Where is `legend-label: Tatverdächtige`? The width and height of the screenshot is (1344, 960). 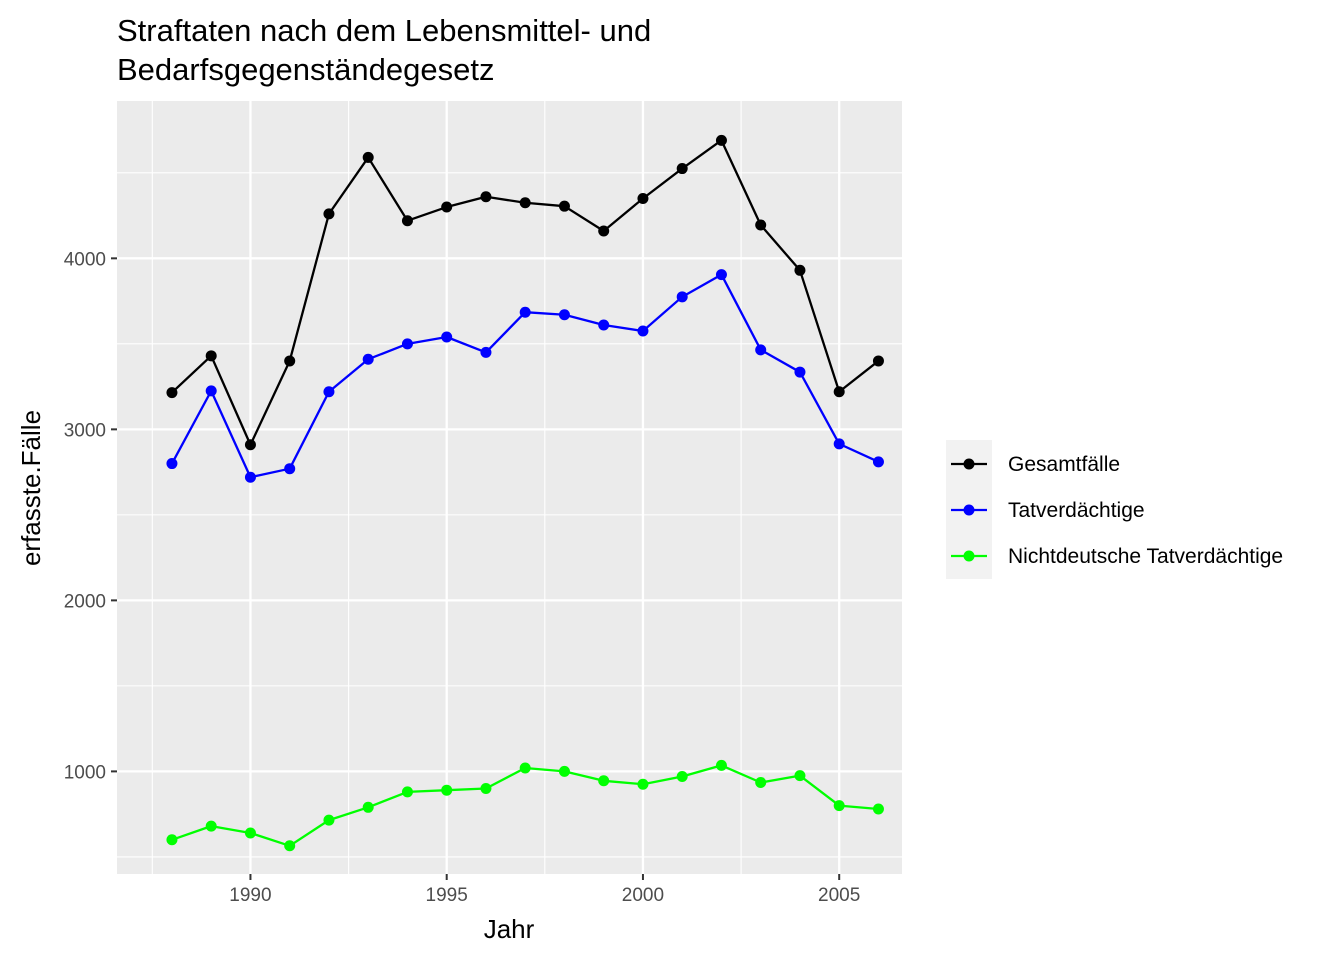
legend-label: Tatverdächtige is located at coordinates (1076, 510).